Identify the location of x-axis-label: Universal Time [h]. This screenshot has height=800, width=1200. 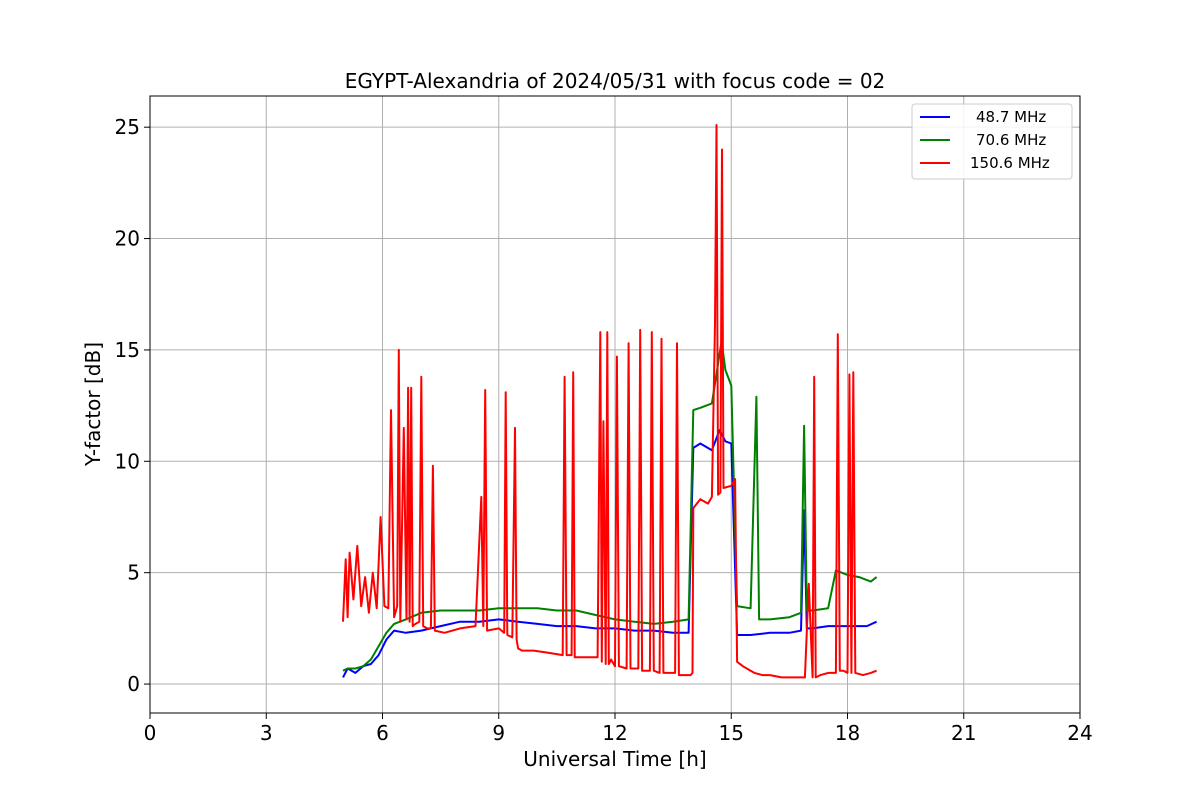
(614, 759).